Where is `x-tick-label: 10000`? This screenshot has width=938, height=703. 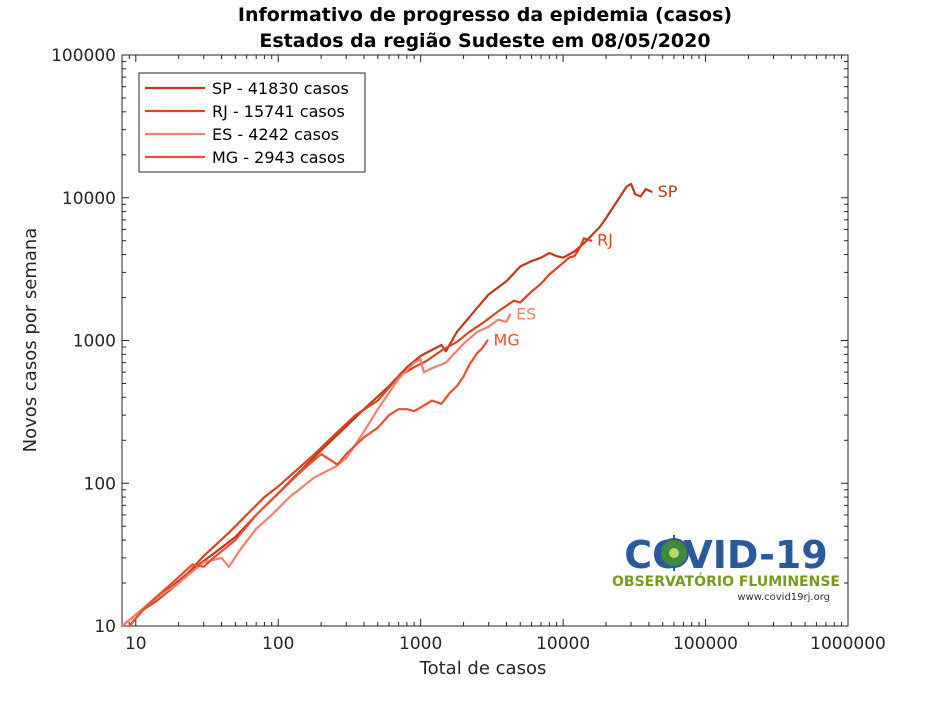 x-tick-label: 10000 is located at coordinates (563, 644).